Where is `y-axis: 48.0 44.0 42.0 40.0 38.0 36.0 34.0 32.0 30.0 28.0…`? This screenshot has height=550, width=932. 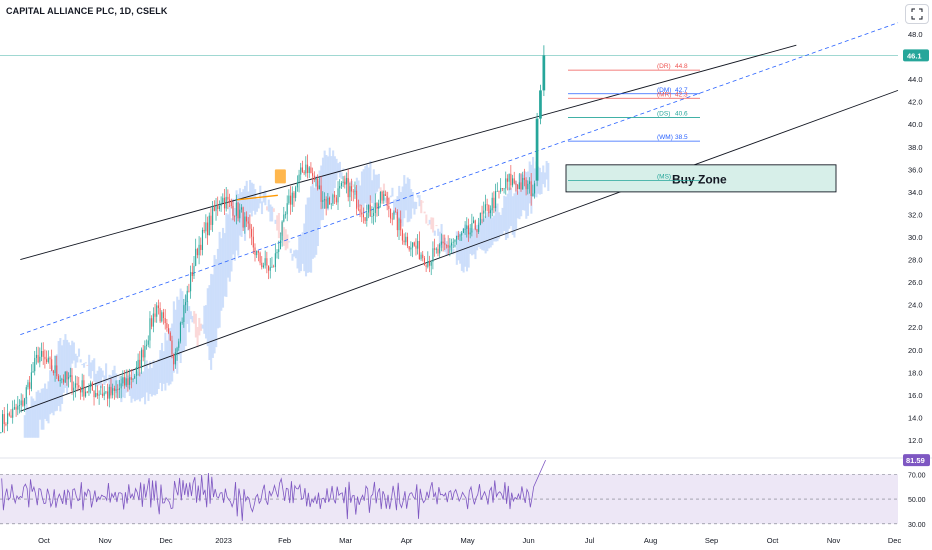 y-axis: 48.0 44.0 42.0 40.0 38.0 36.0 34.0 32.0 30.0 28.0… is located at coordinates (915, 237).